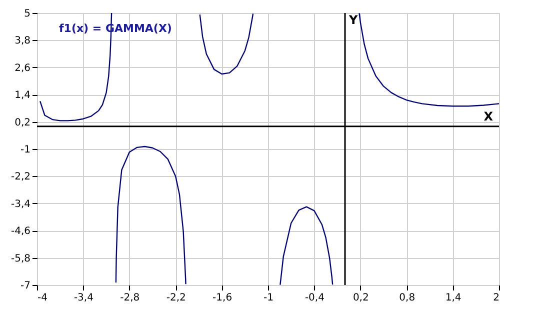  I want to click on x-tick-label: -1,6, so click(222, 298).